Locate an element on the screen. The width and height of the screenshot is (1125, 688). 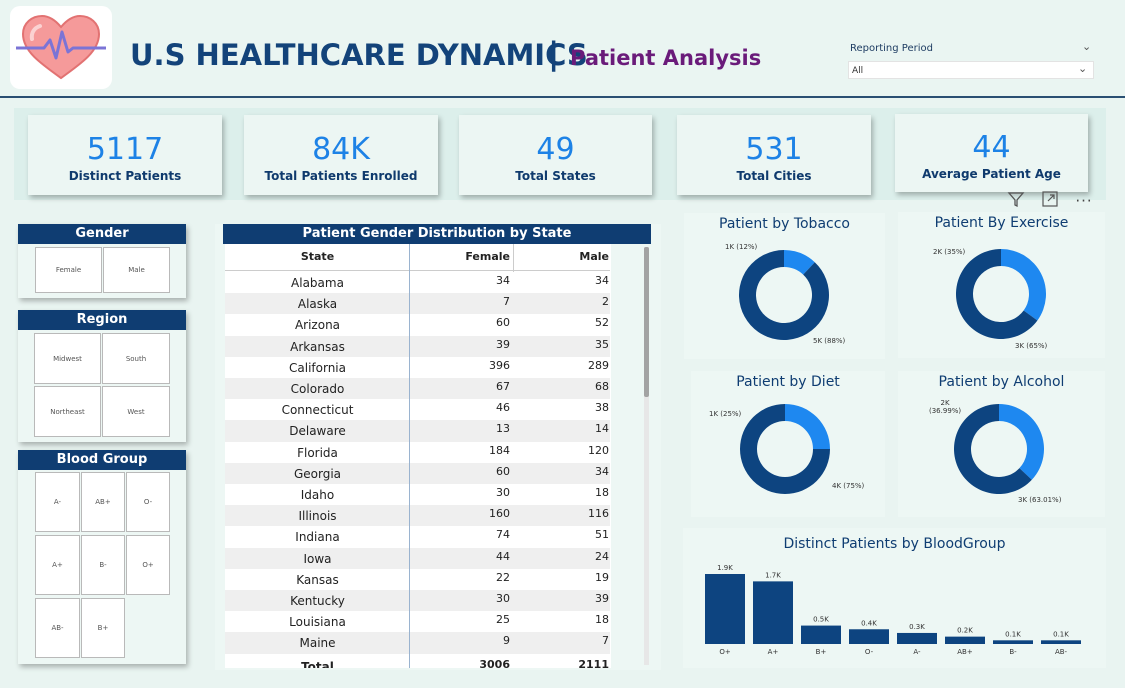
bar-data-label: 1.9K is located at coordinates (725, 568).